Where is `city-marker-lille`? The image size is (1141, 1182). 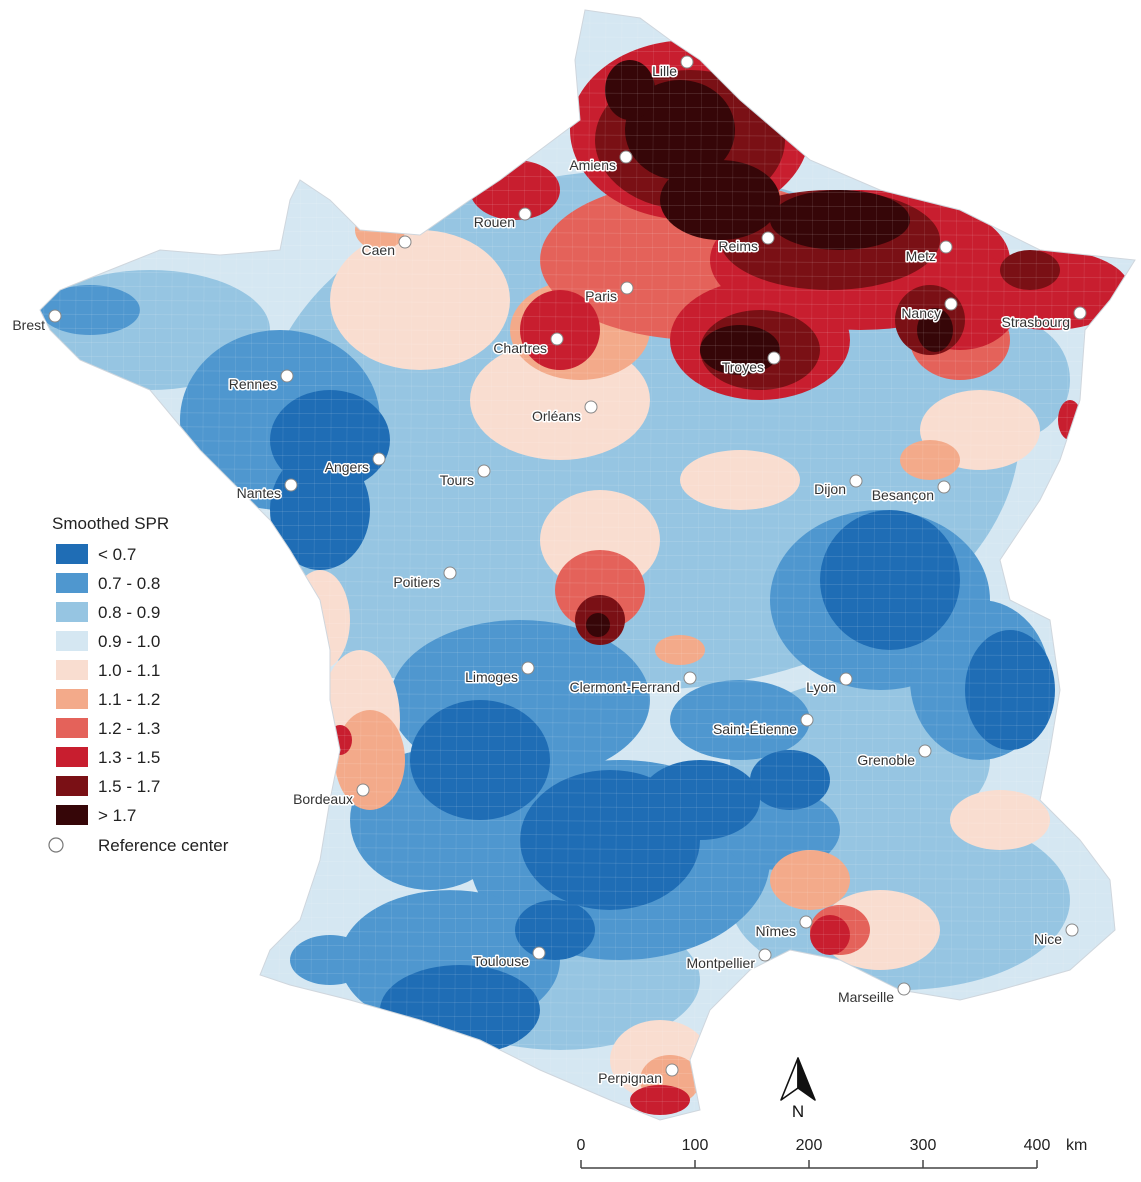
city-marker-lille is located at coordinates (687, 62).